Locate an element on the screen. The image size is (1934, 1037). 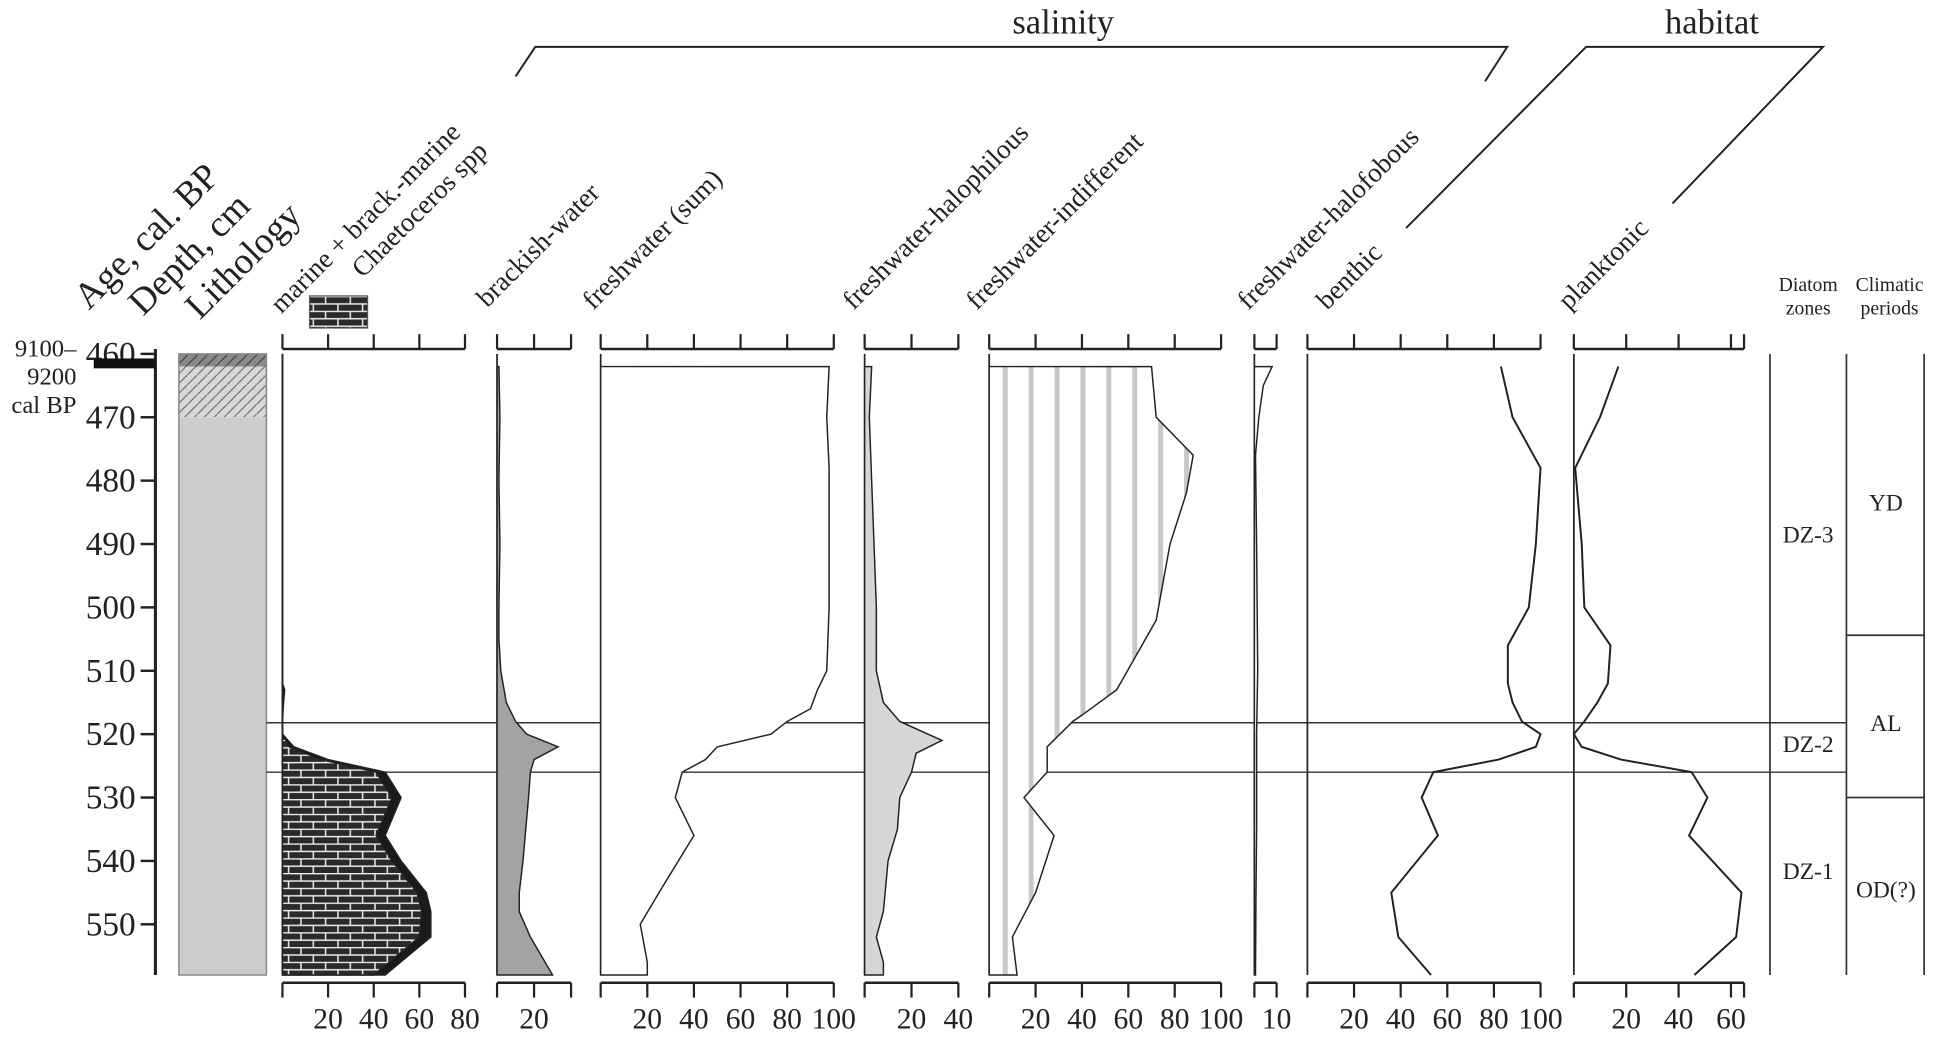
climatic-periods-header-1: Climatic is located at coordinates (1890, 285).